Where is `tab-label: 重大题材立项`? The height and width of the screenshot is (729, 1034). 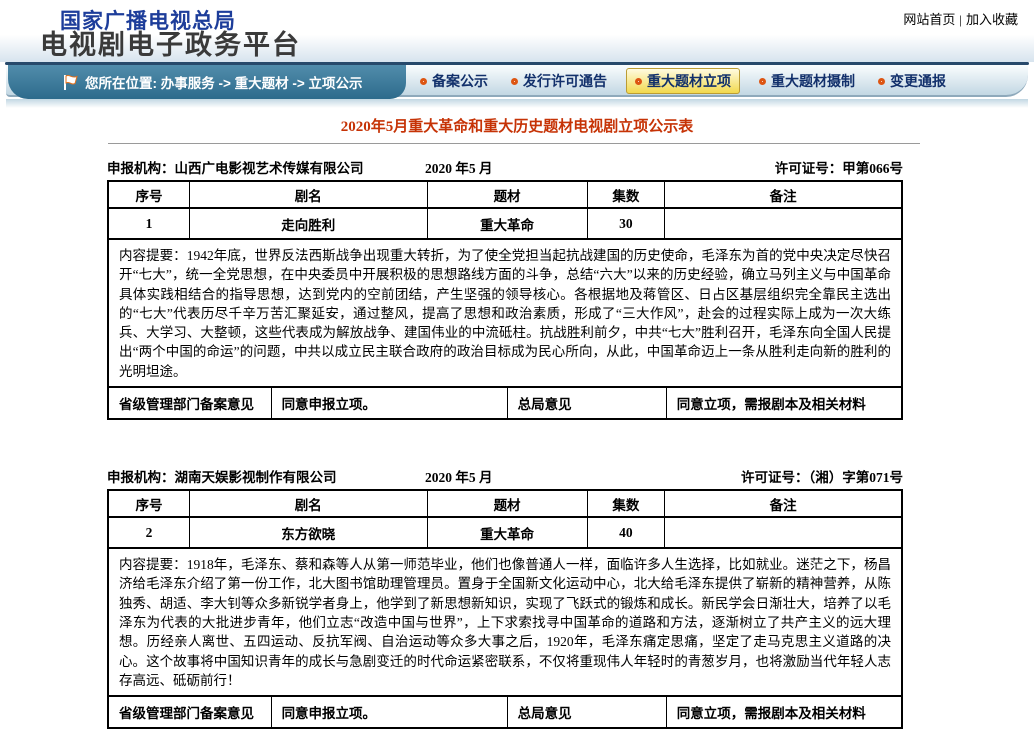 tab-label: 重大题材立项 is located at coordinates (689, 81).